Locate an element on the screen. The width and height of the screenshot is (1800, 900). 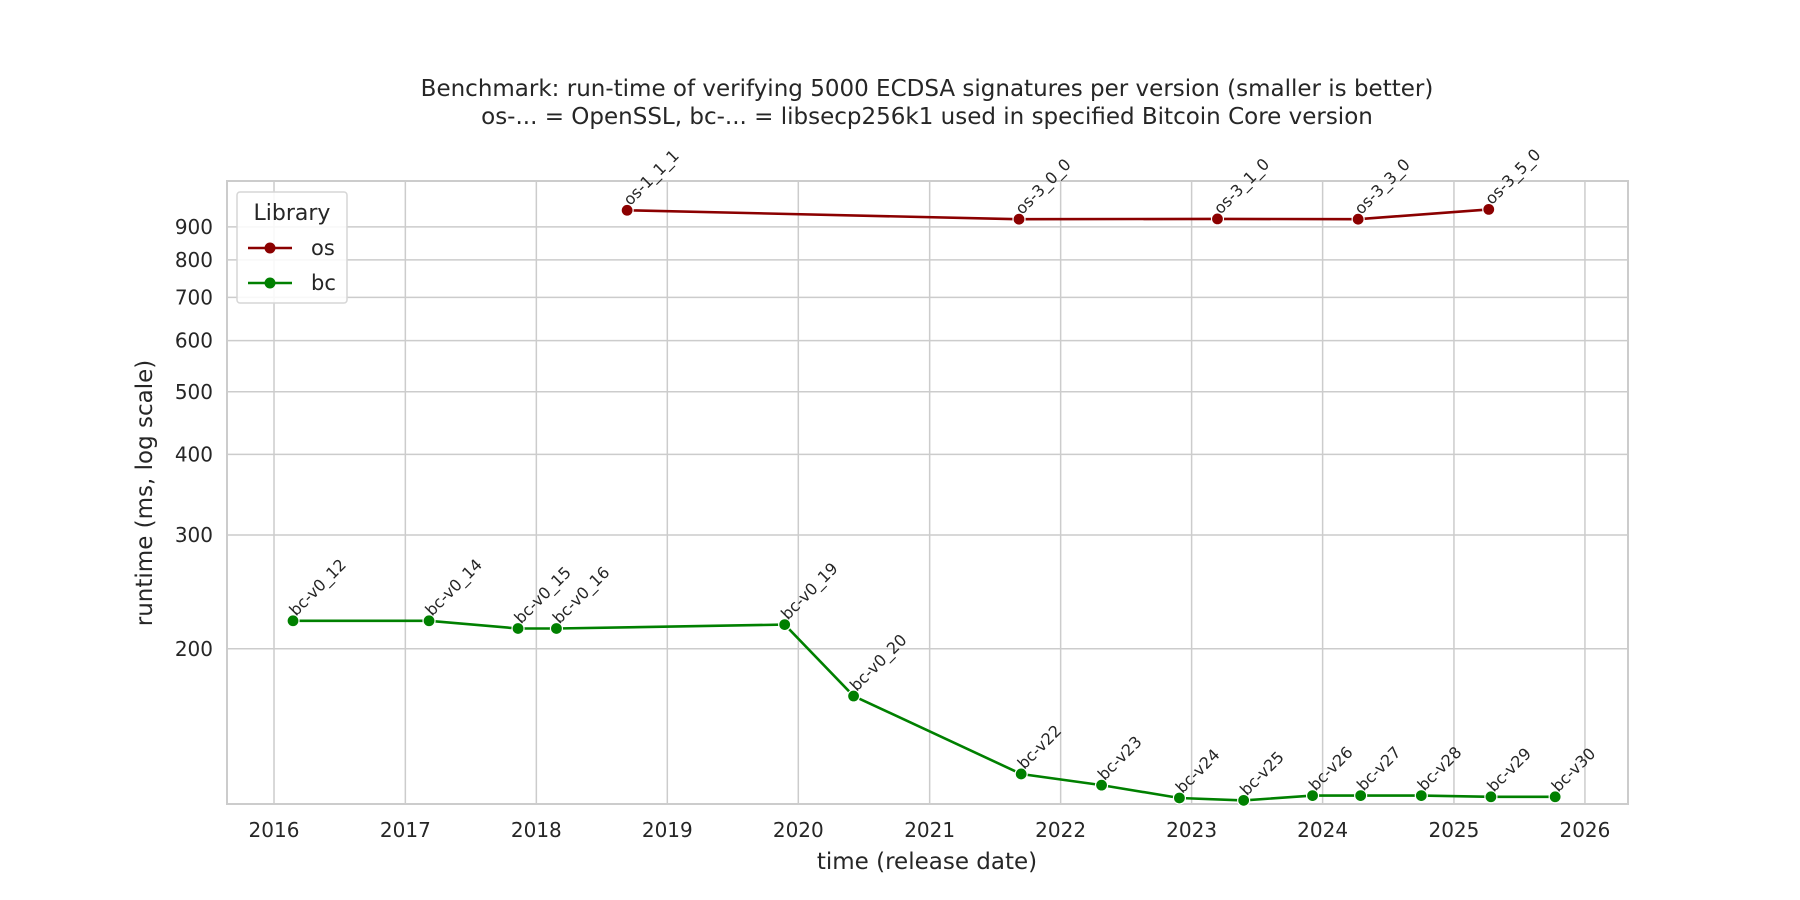
point-label: bc-v30 is located at coordinates (1574, 770).